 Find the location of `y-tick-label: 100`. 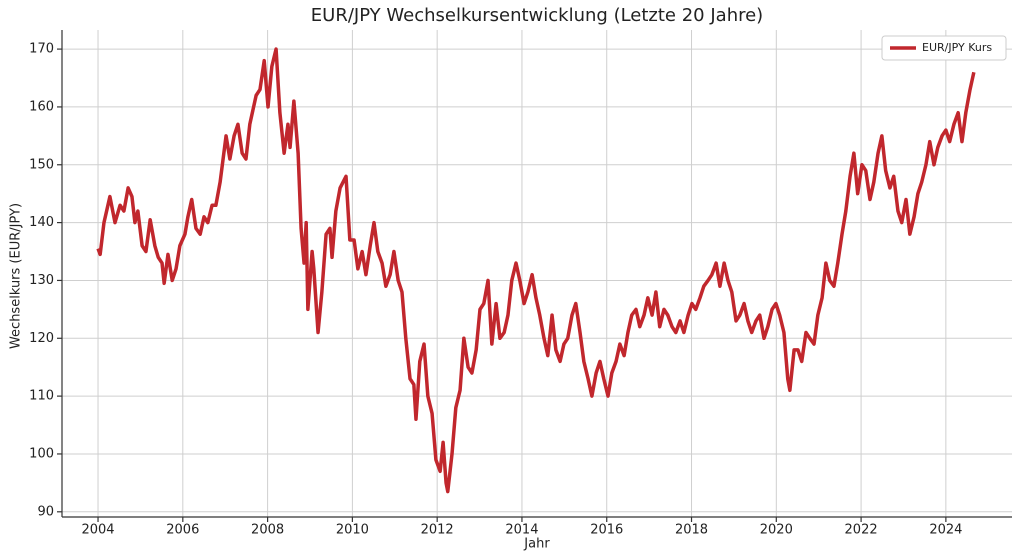

y-tick-label: 100 is located at coordinates (41, 453).